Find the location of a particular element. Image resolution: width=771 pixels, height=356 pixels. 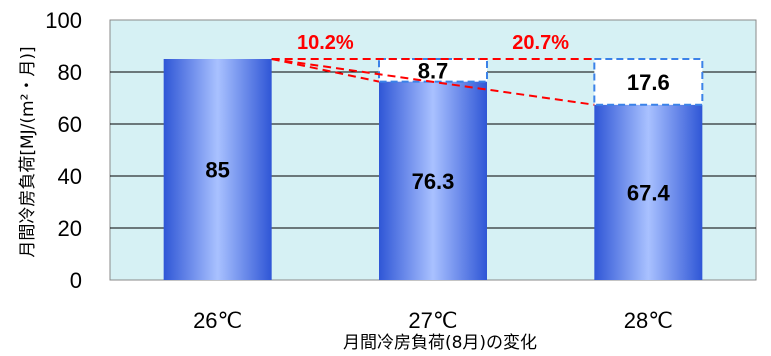

reduction-value-label: 17.6 is located at coordinates (648, 82).